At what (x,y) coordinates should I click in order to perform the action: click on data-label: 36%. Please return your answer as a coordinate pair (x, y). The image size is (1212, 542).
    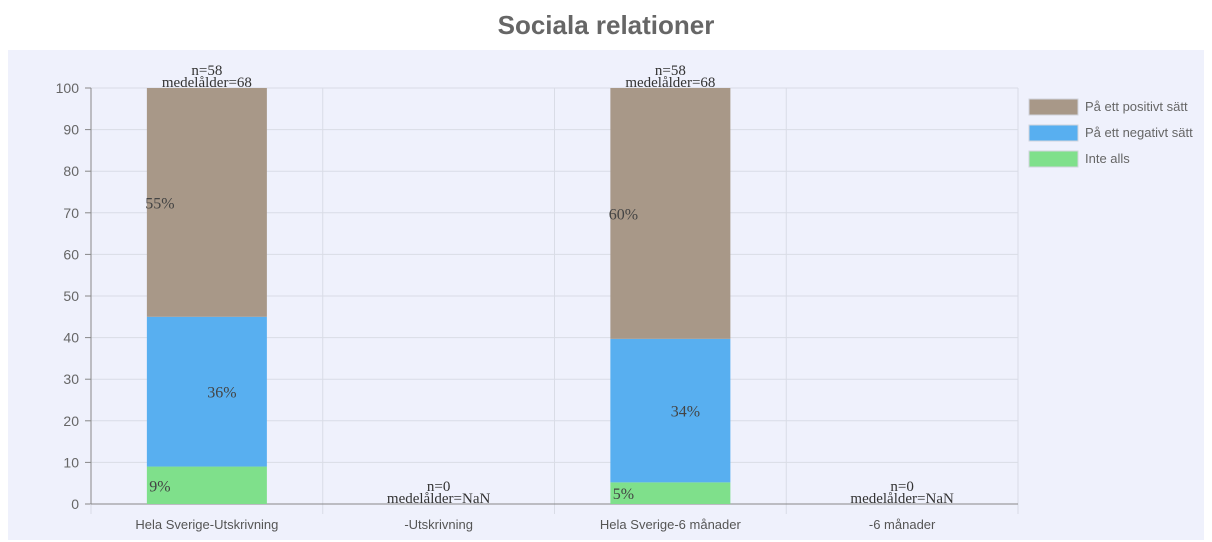
    Looking at the image, I should click on (221, 393).